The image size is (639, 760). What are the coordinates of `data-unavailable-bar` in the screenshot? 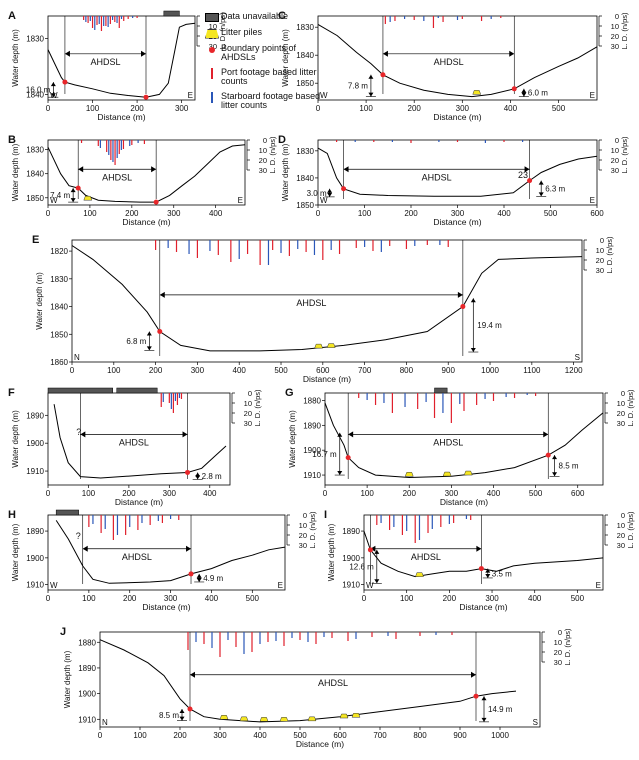 It's located at (441, 390).